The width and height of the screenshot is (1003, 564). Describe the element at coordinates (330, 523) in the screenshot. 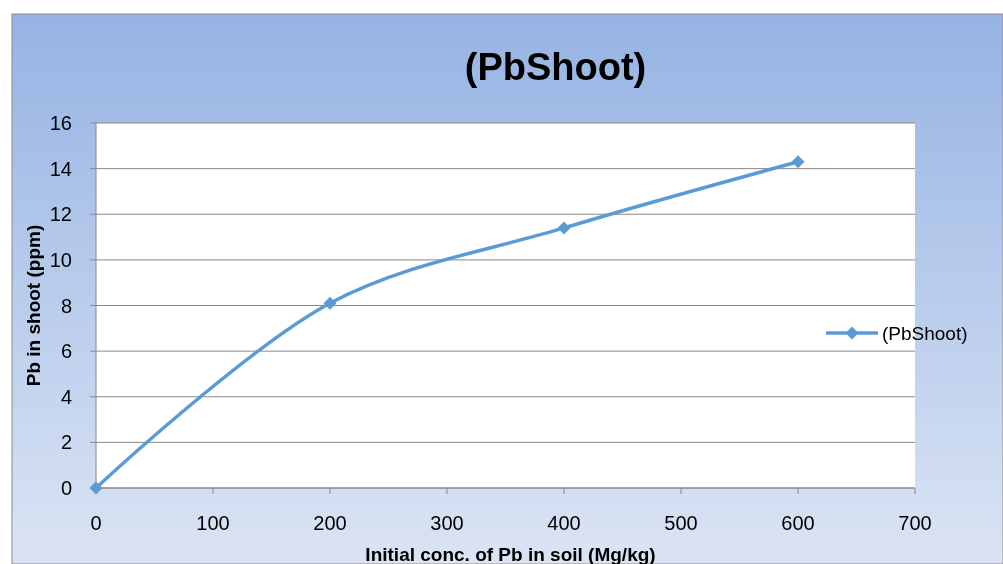

I see `x-tick-label: 200` at that location.